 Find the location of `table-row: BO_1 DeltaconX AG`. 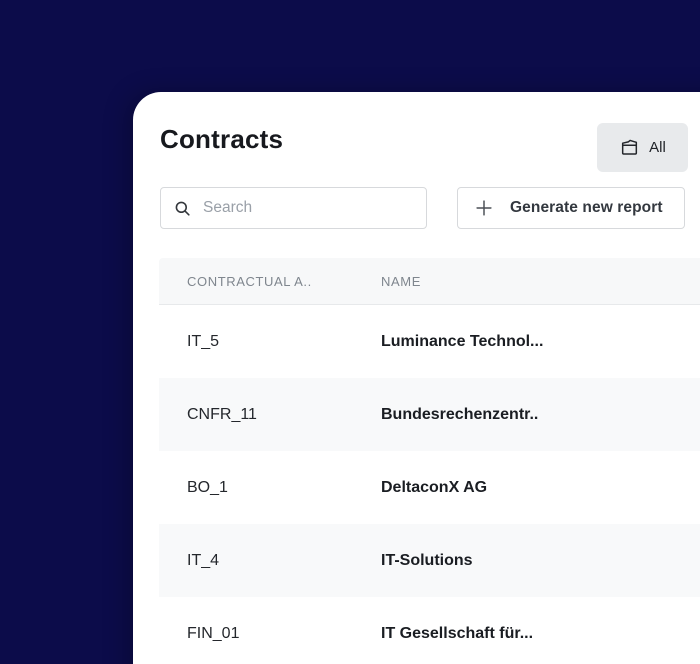

table-row: BO_1 DeltaconX AG is located at coordinates (429, 487).